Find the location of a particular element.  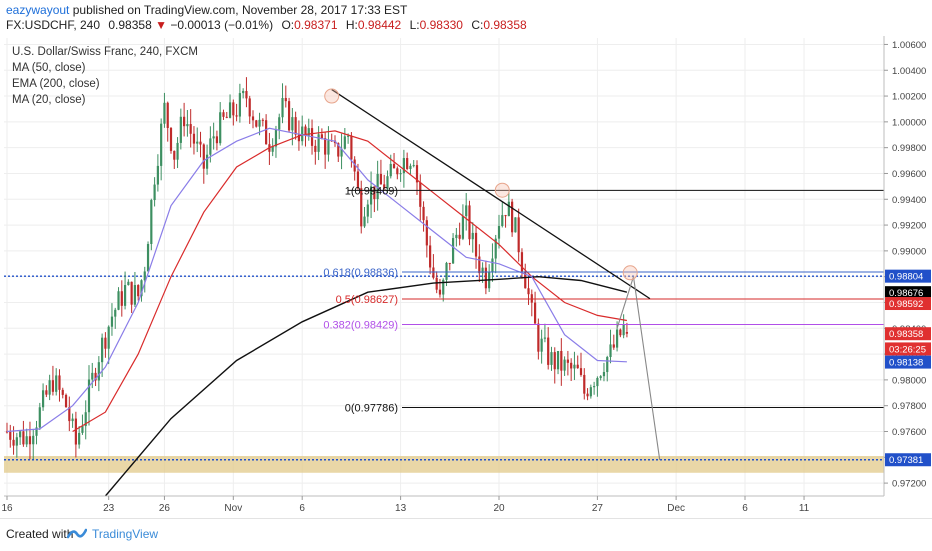

time-tick-label: 16 is located at coordinates (7, 508).